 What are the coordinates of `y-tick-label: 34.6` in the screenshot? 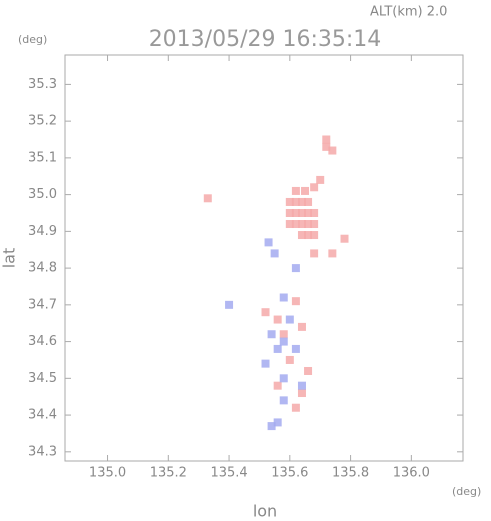 It's located at (42, 341).